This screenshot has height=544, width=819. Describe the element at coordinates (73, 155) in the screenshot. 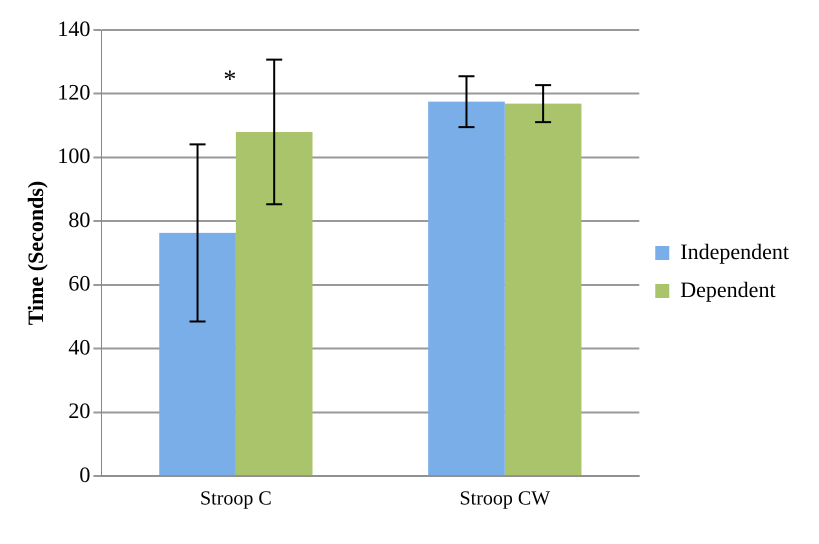

I see `y-tick-label: 100` at that location.